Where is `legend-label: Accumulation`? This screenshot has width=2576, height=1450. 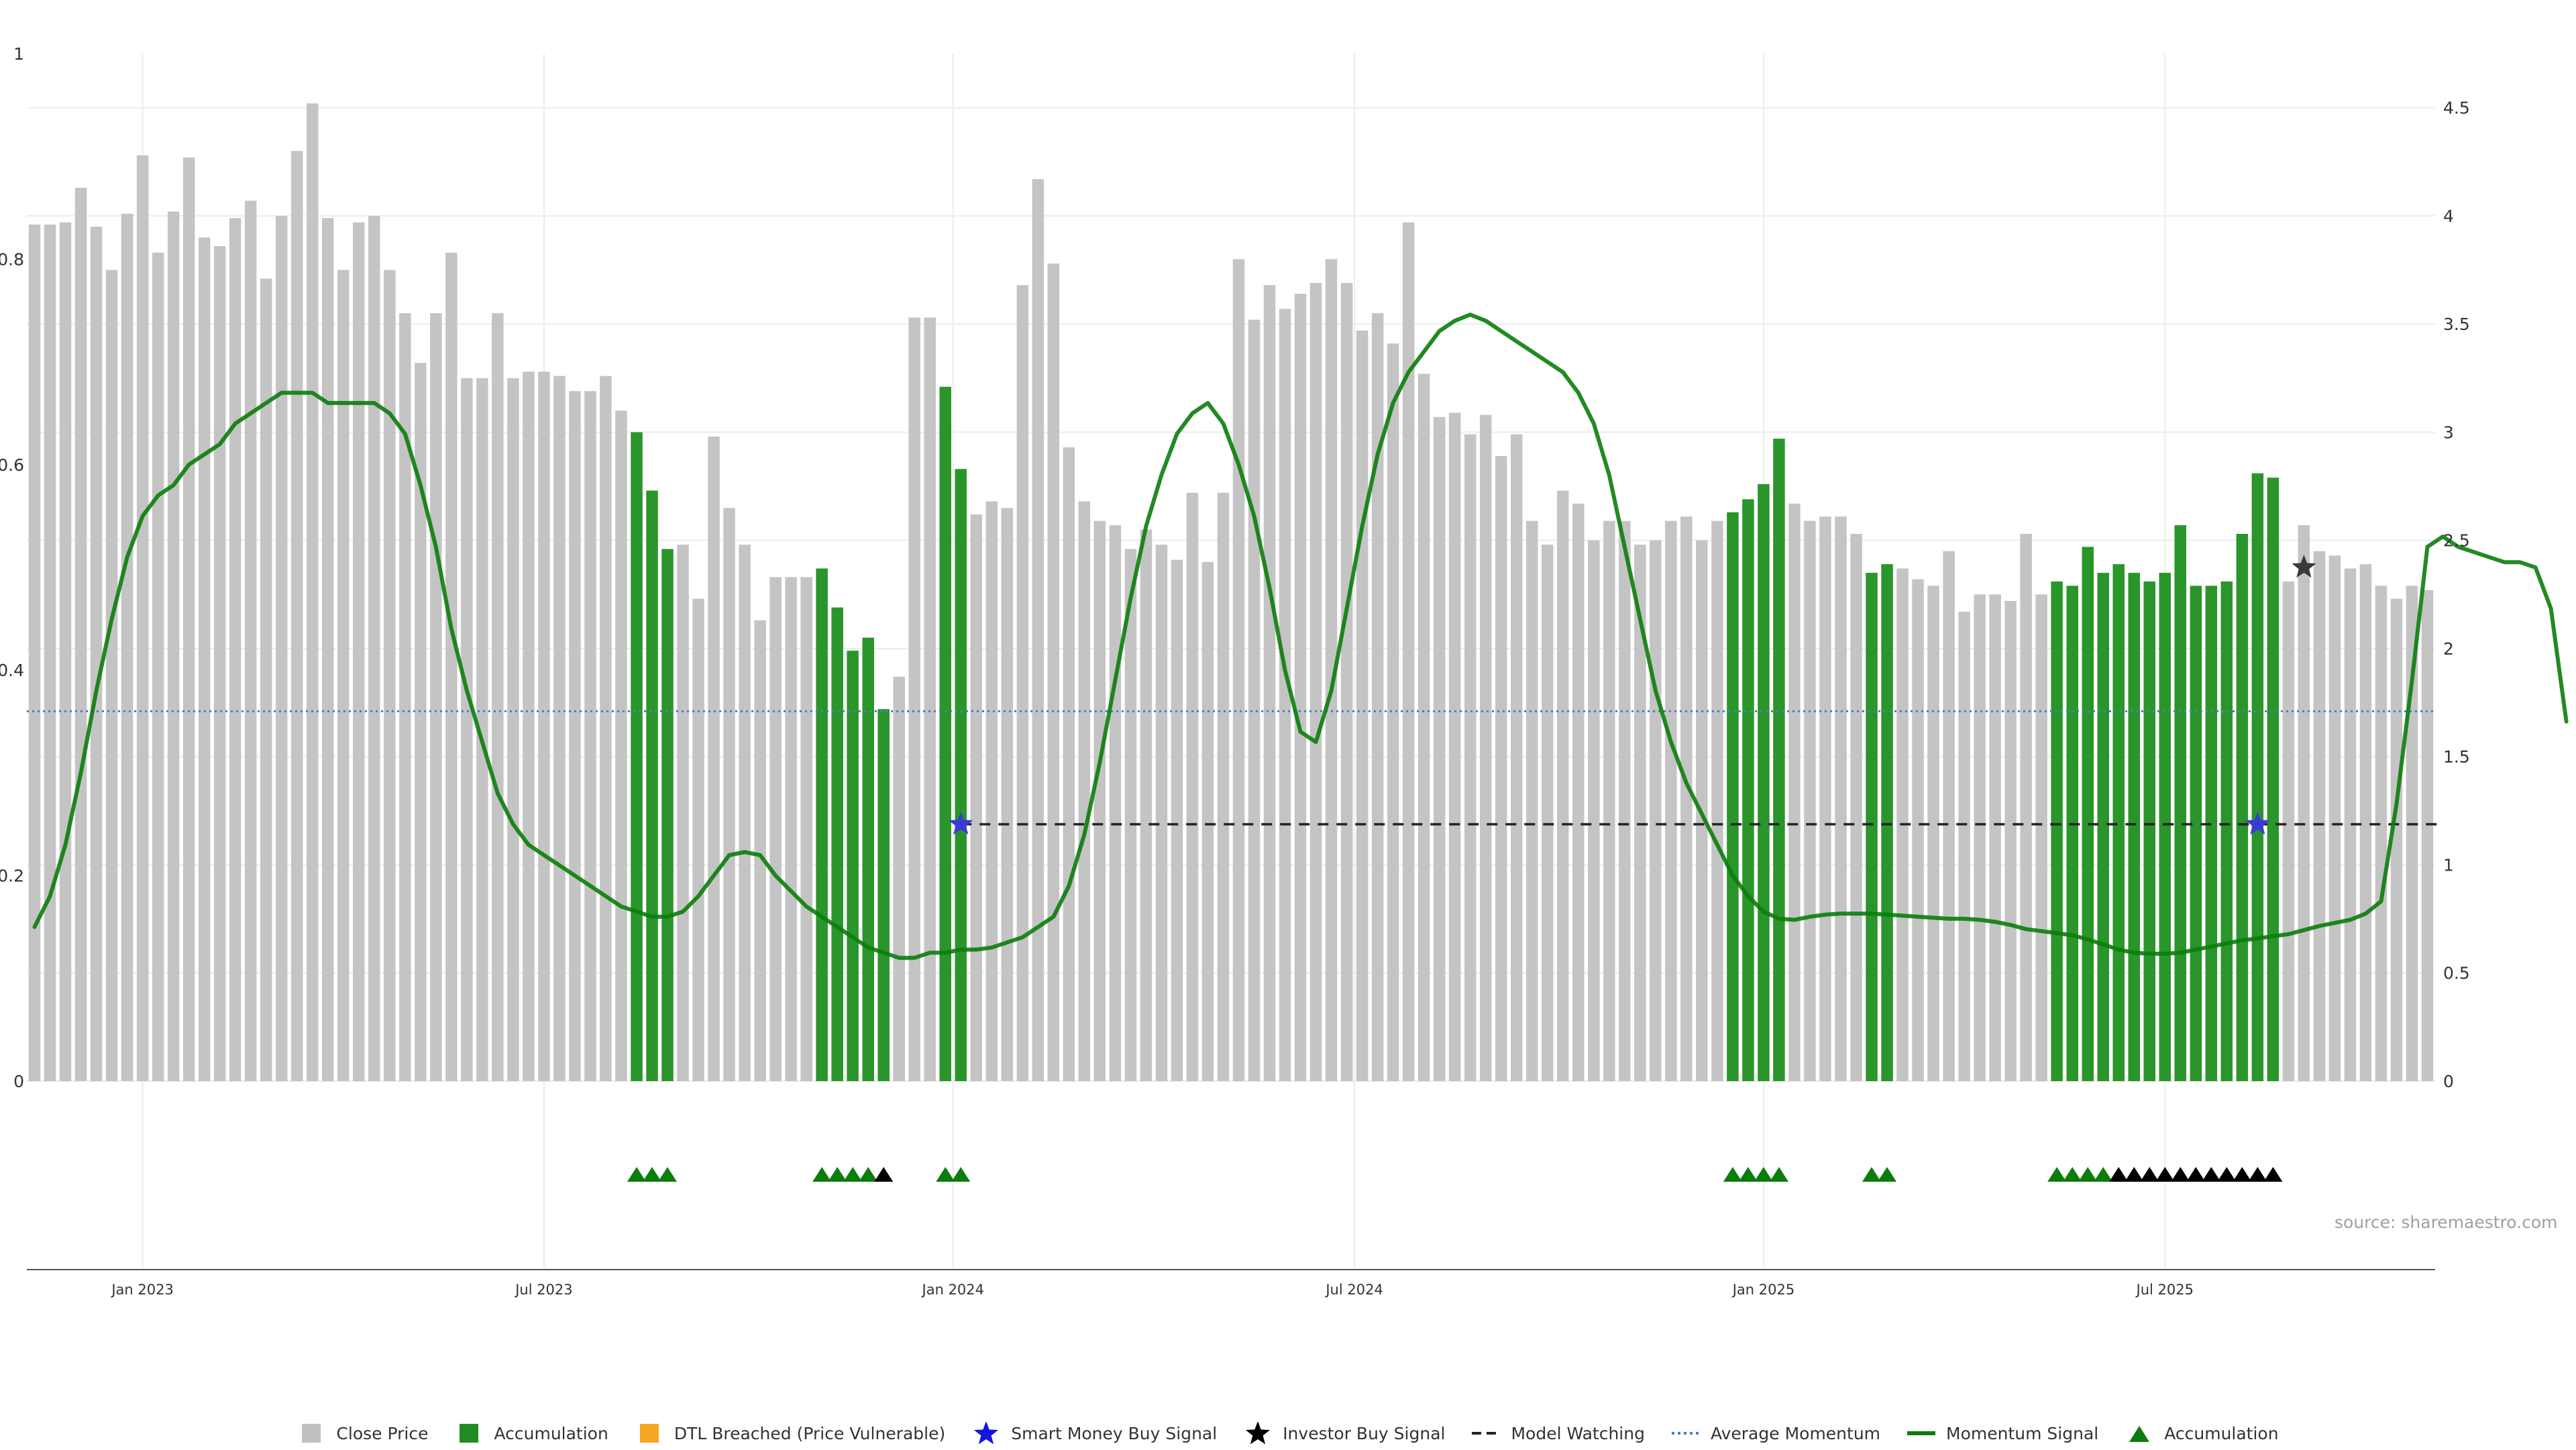
legend-label: Accumulation is located at coordinates (2221, 1433).